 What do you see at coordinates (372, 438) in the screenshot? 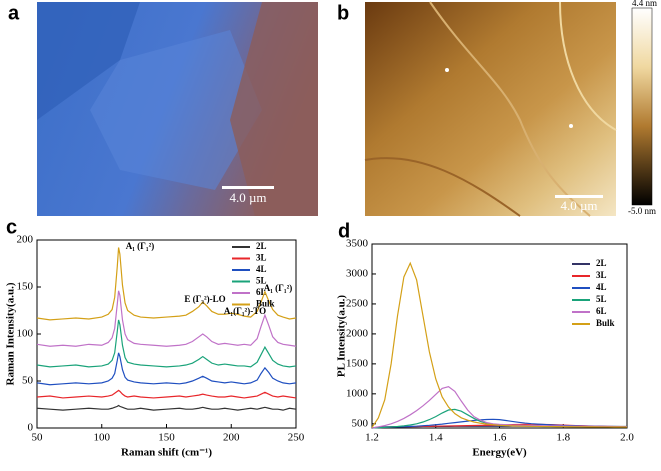
I see `x-tick-label: 1.2` at bounding box center [372, 438].